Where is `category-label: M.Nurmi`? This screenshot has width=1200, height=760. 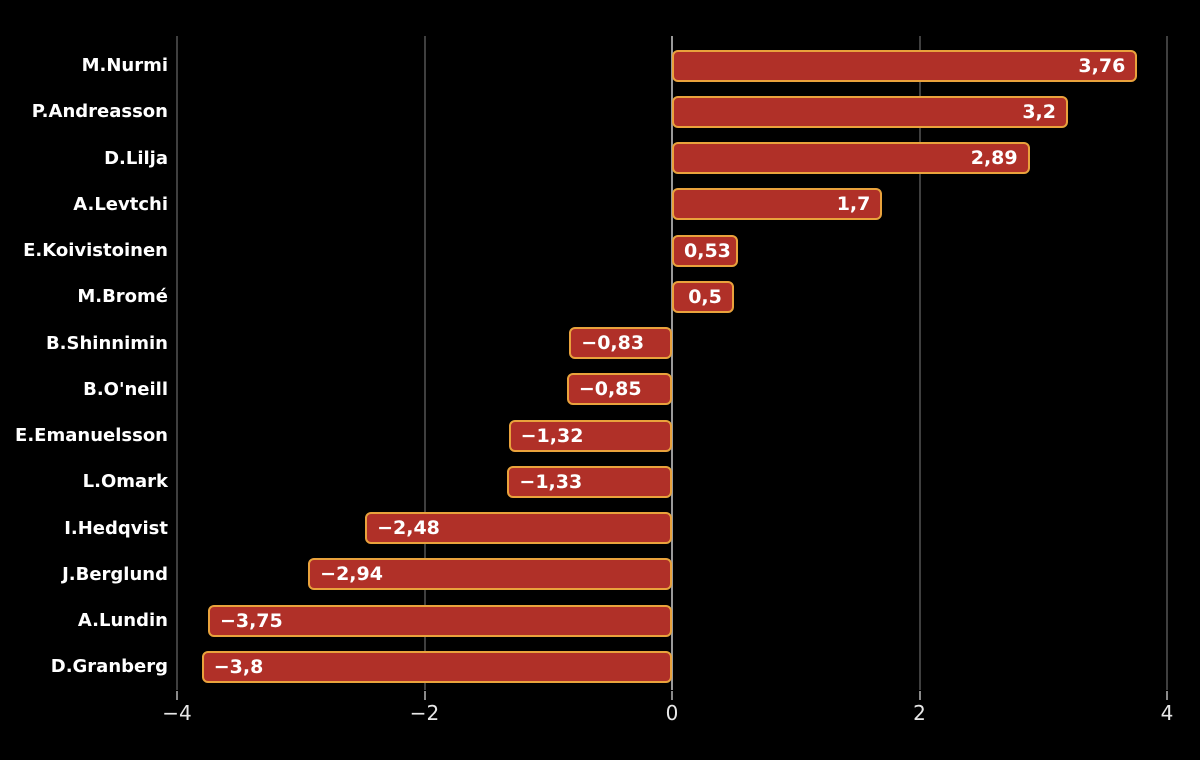 category-label: M.Nurmi is located at coordinates (124, 66).